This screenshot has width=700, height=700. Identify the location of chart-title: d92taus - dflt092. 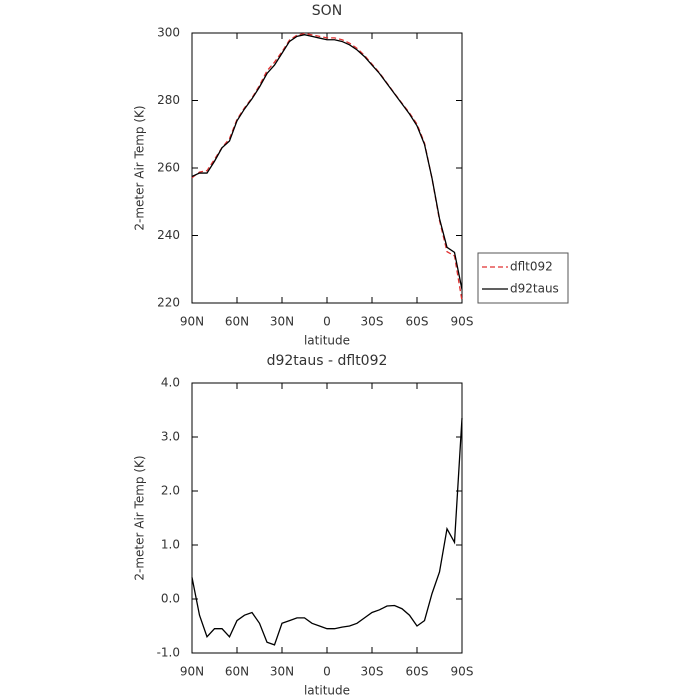
(327, 361).